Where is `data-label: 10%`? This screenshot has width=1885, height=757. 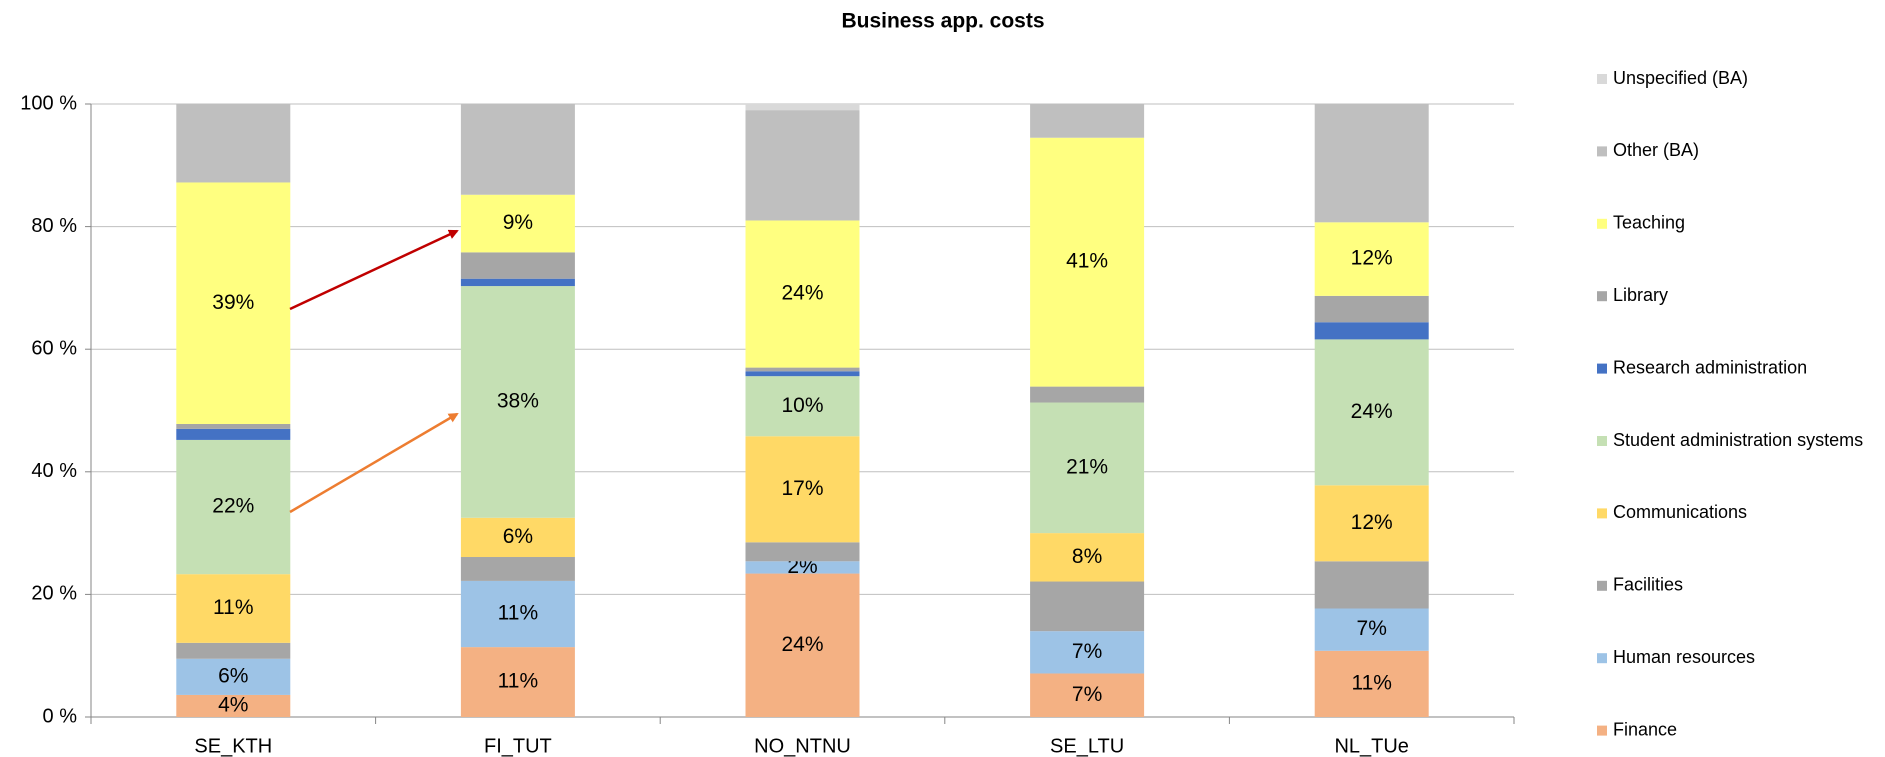 data-label: 10% is located at coordinates (802, 405).